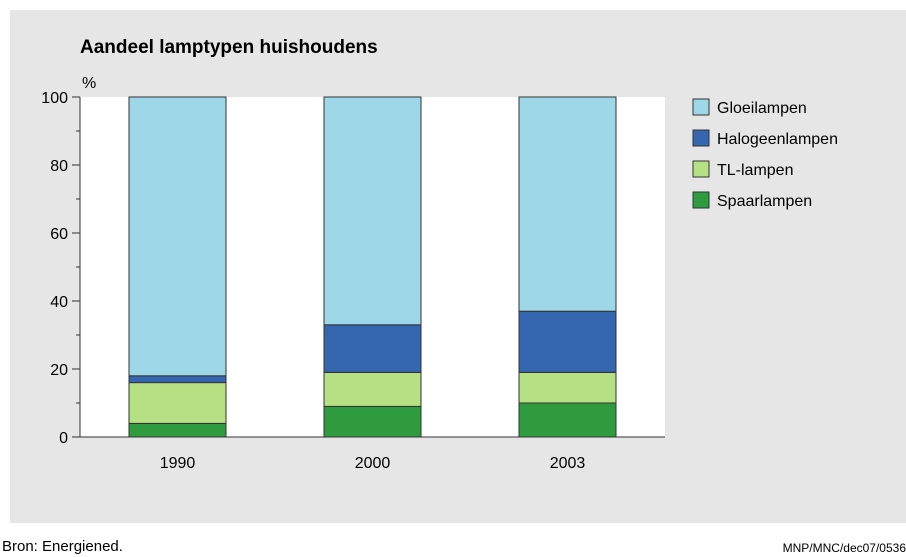  Describe the element at coordinates (701, 138) in the screenshot. I see `legend-swatch-halogeenlampen` at that location.